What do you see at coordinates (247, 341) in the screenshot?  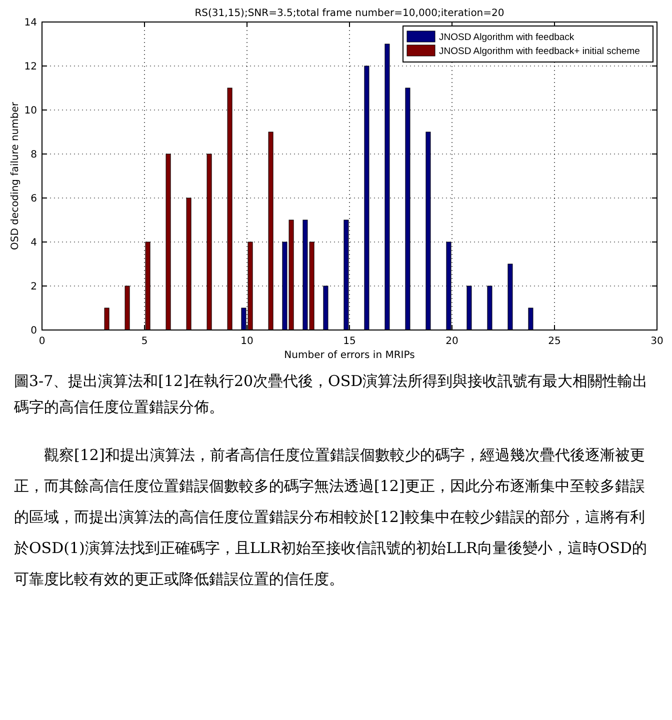 I see `x-tick-label: 10` at bounding box center [247, 341].